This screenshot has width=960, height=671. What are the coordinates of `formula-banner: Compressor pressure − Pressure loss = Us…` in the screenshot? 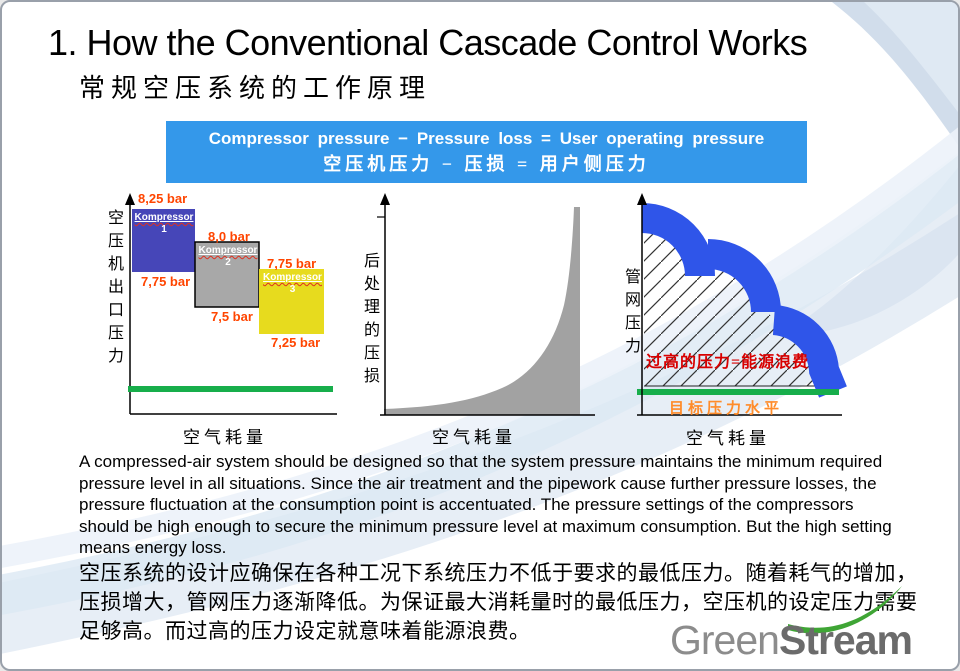 It's located at (486, 152).